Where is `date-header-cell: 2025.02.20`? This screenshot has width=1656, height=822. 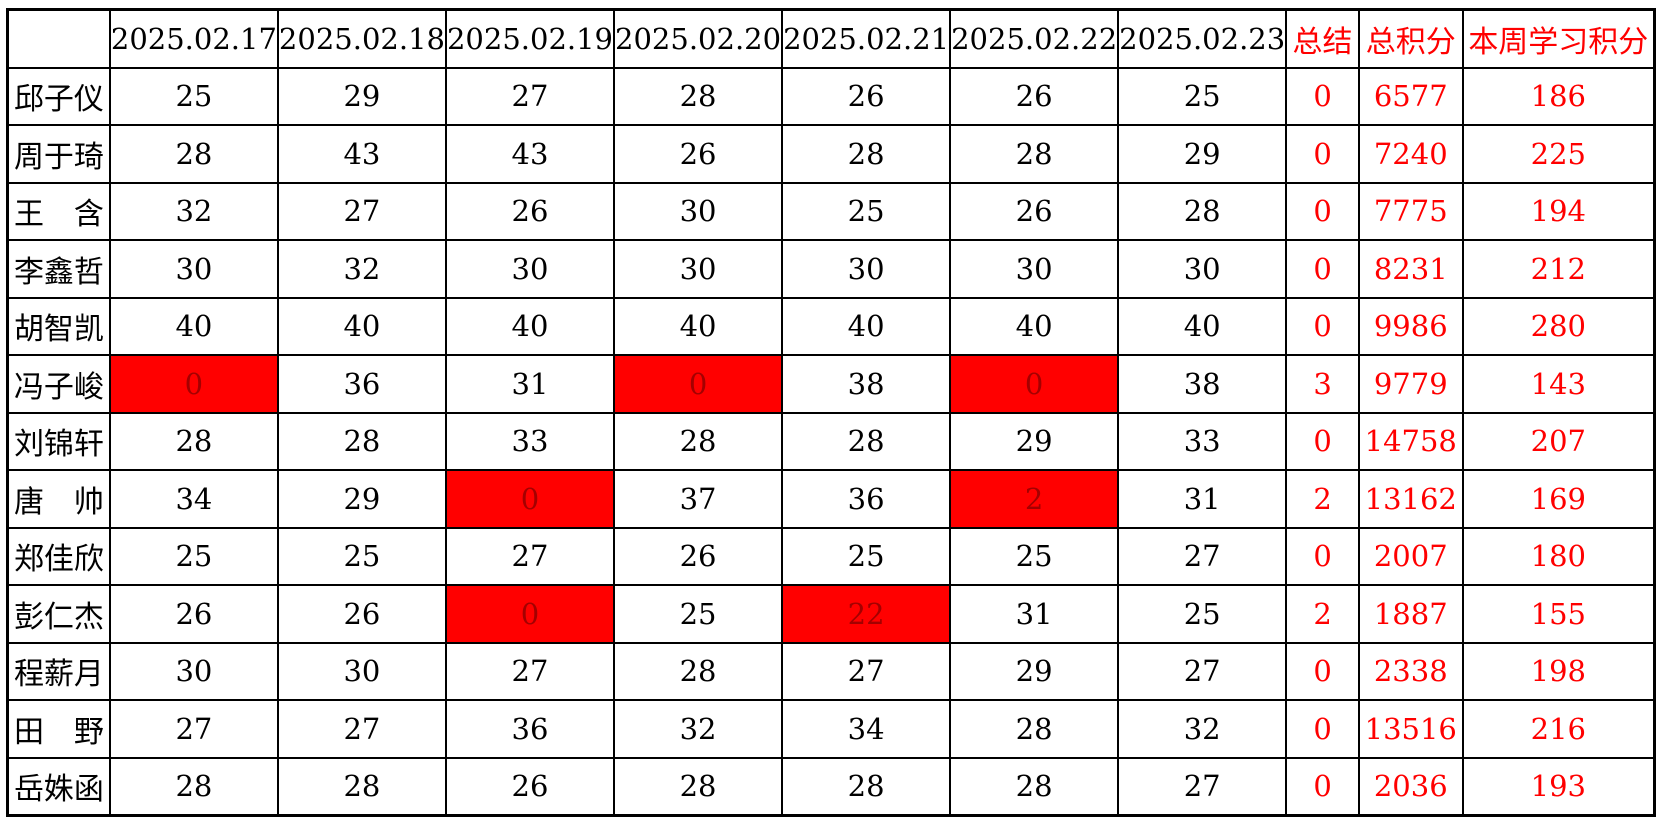 date-header-cell: 2025.02.20 is located at coordinates (698, 38).